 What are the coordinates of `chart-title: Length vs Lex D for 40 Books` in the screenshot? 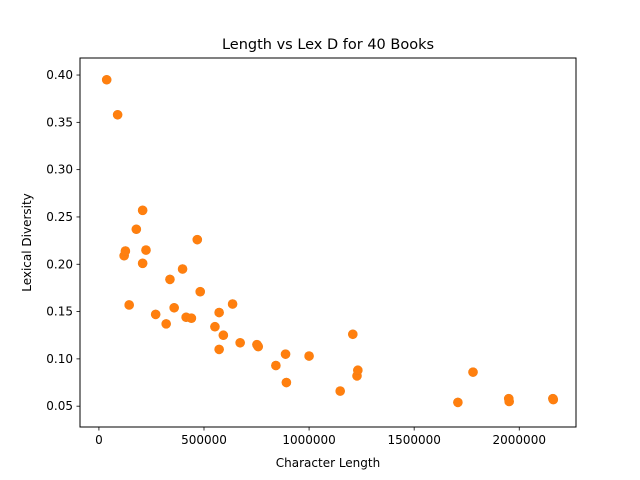 It's located at (328, 45).